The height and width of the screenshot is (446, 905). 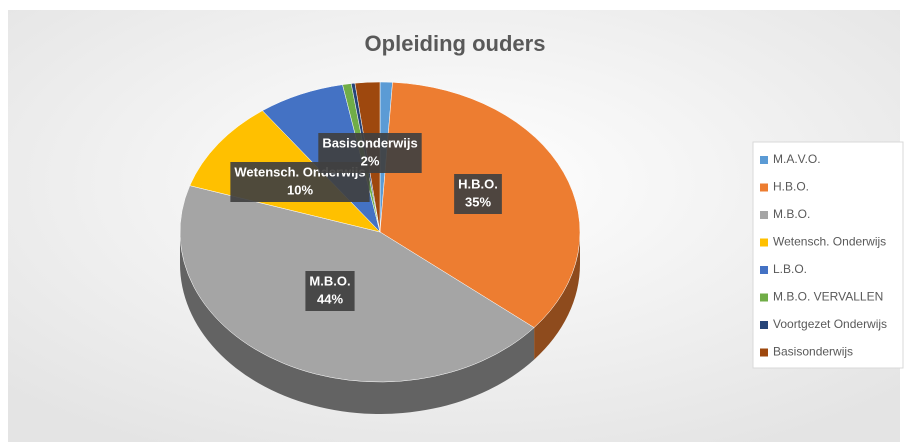 I want to click on slice-side, so click(x=557, y=296).